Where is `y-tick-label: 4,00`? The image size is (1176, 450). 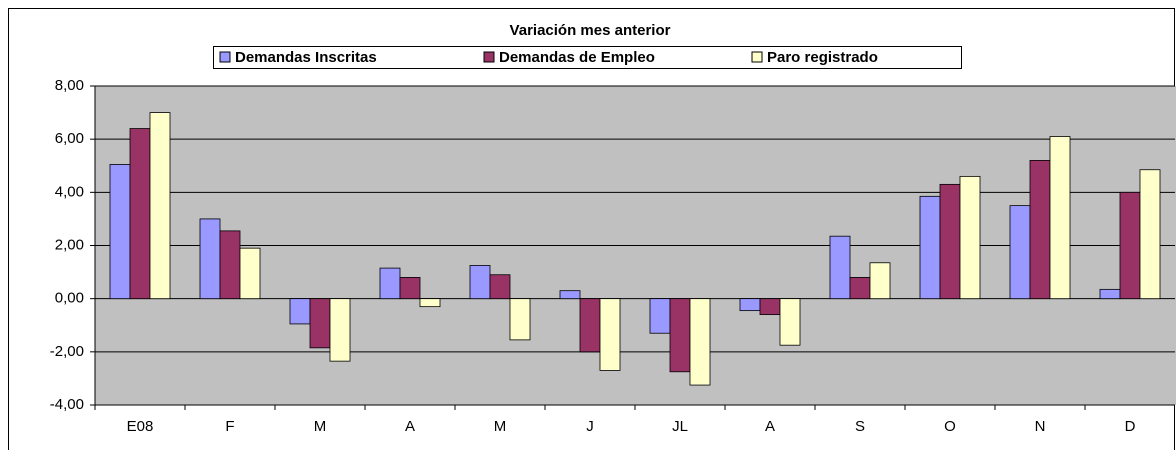 y-tick-label: 4,00 is located at coordinates (69, 191).